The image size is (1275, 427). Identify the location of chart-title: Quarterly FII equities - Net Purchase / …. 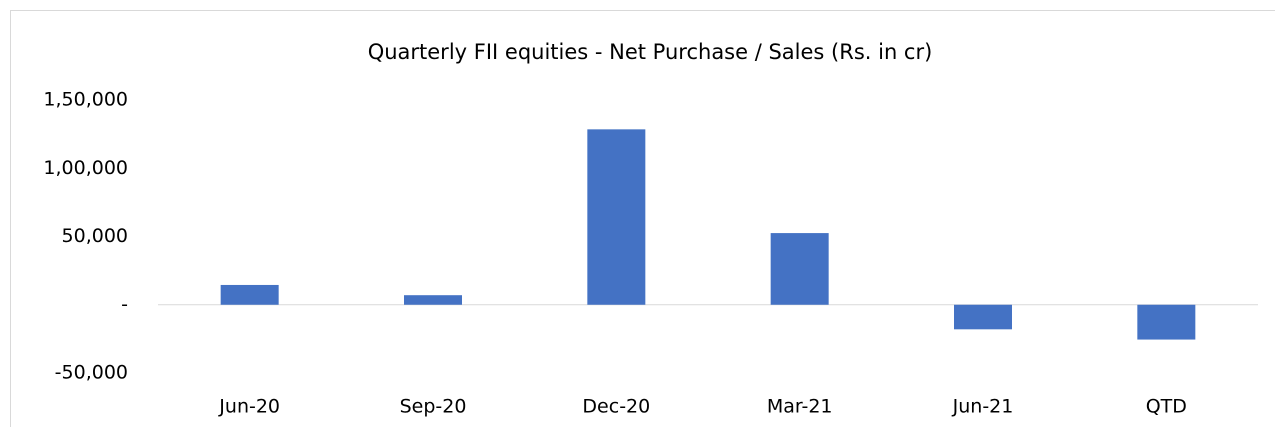
(650, 52).